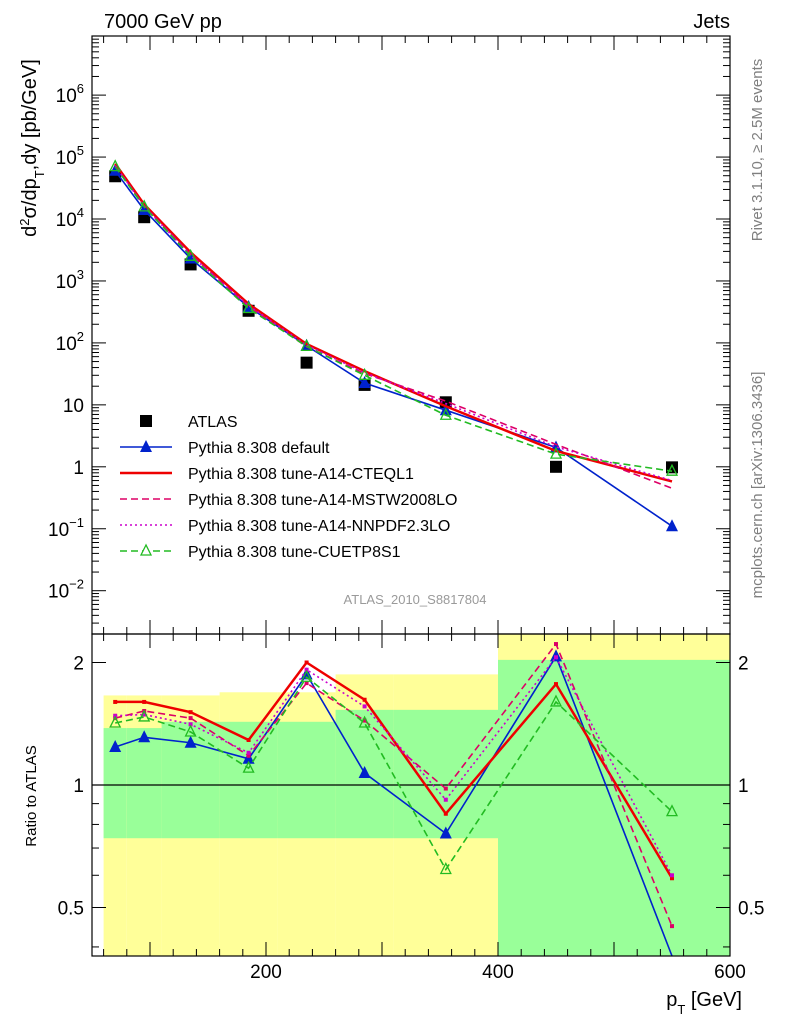 This screenshot has width=786, height=1024. I want to click on legend-entry: Pythia 8.308 tune-A14-MSTW2008LO, so click(288, 500).